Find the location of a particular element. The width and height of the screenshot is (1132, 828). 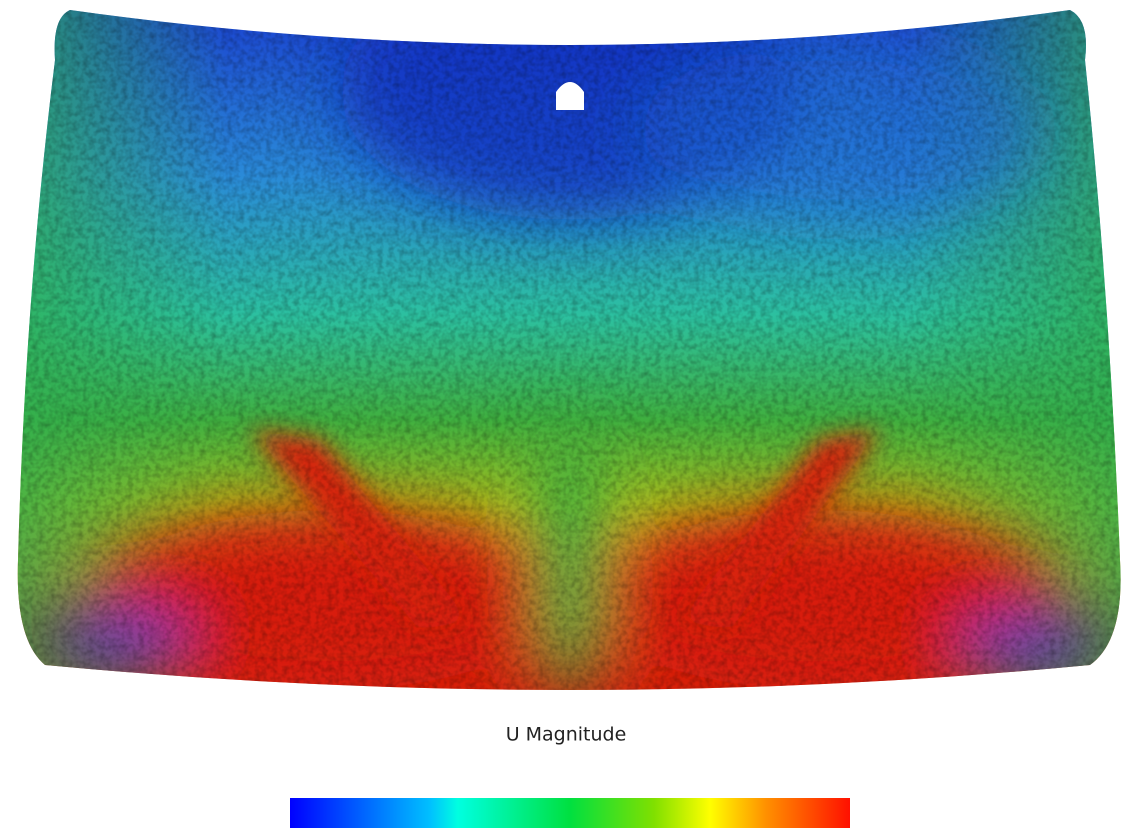

colorbar-title: U Magnitude is located at coordinates (566, 735).